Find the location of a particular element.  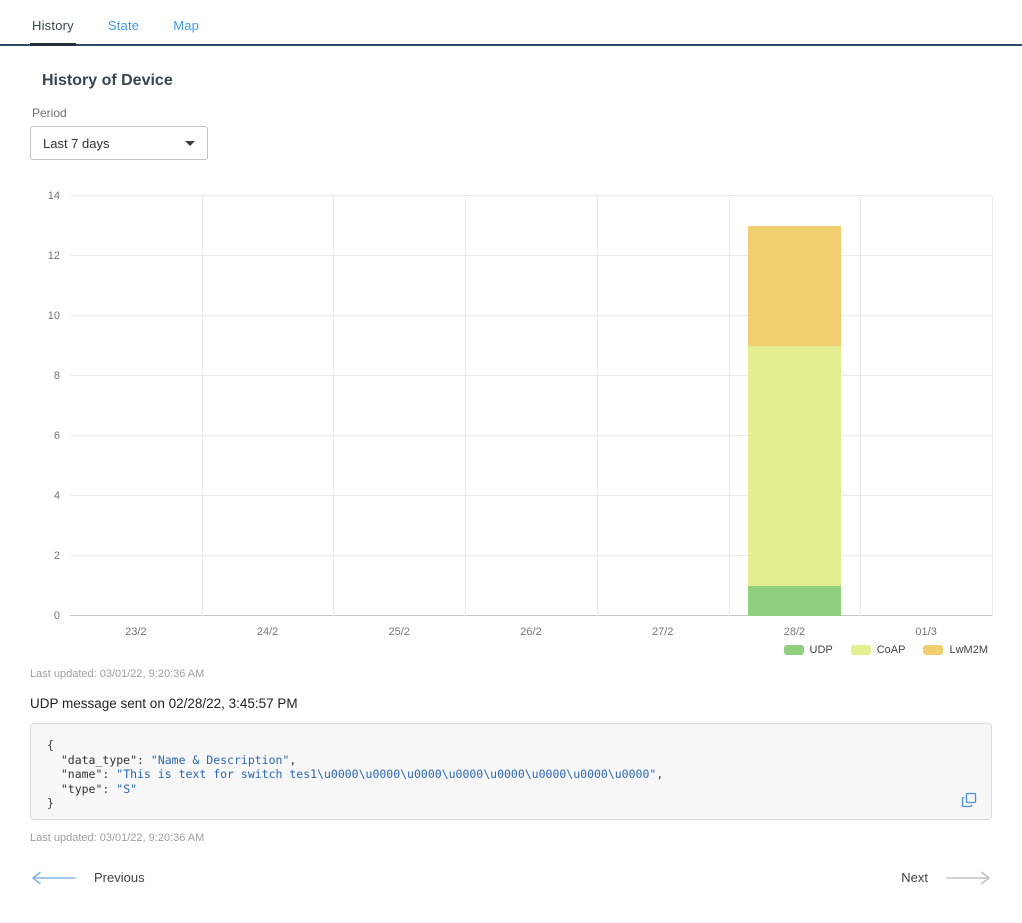

next-button: Next is located at coordinates (946, 878).